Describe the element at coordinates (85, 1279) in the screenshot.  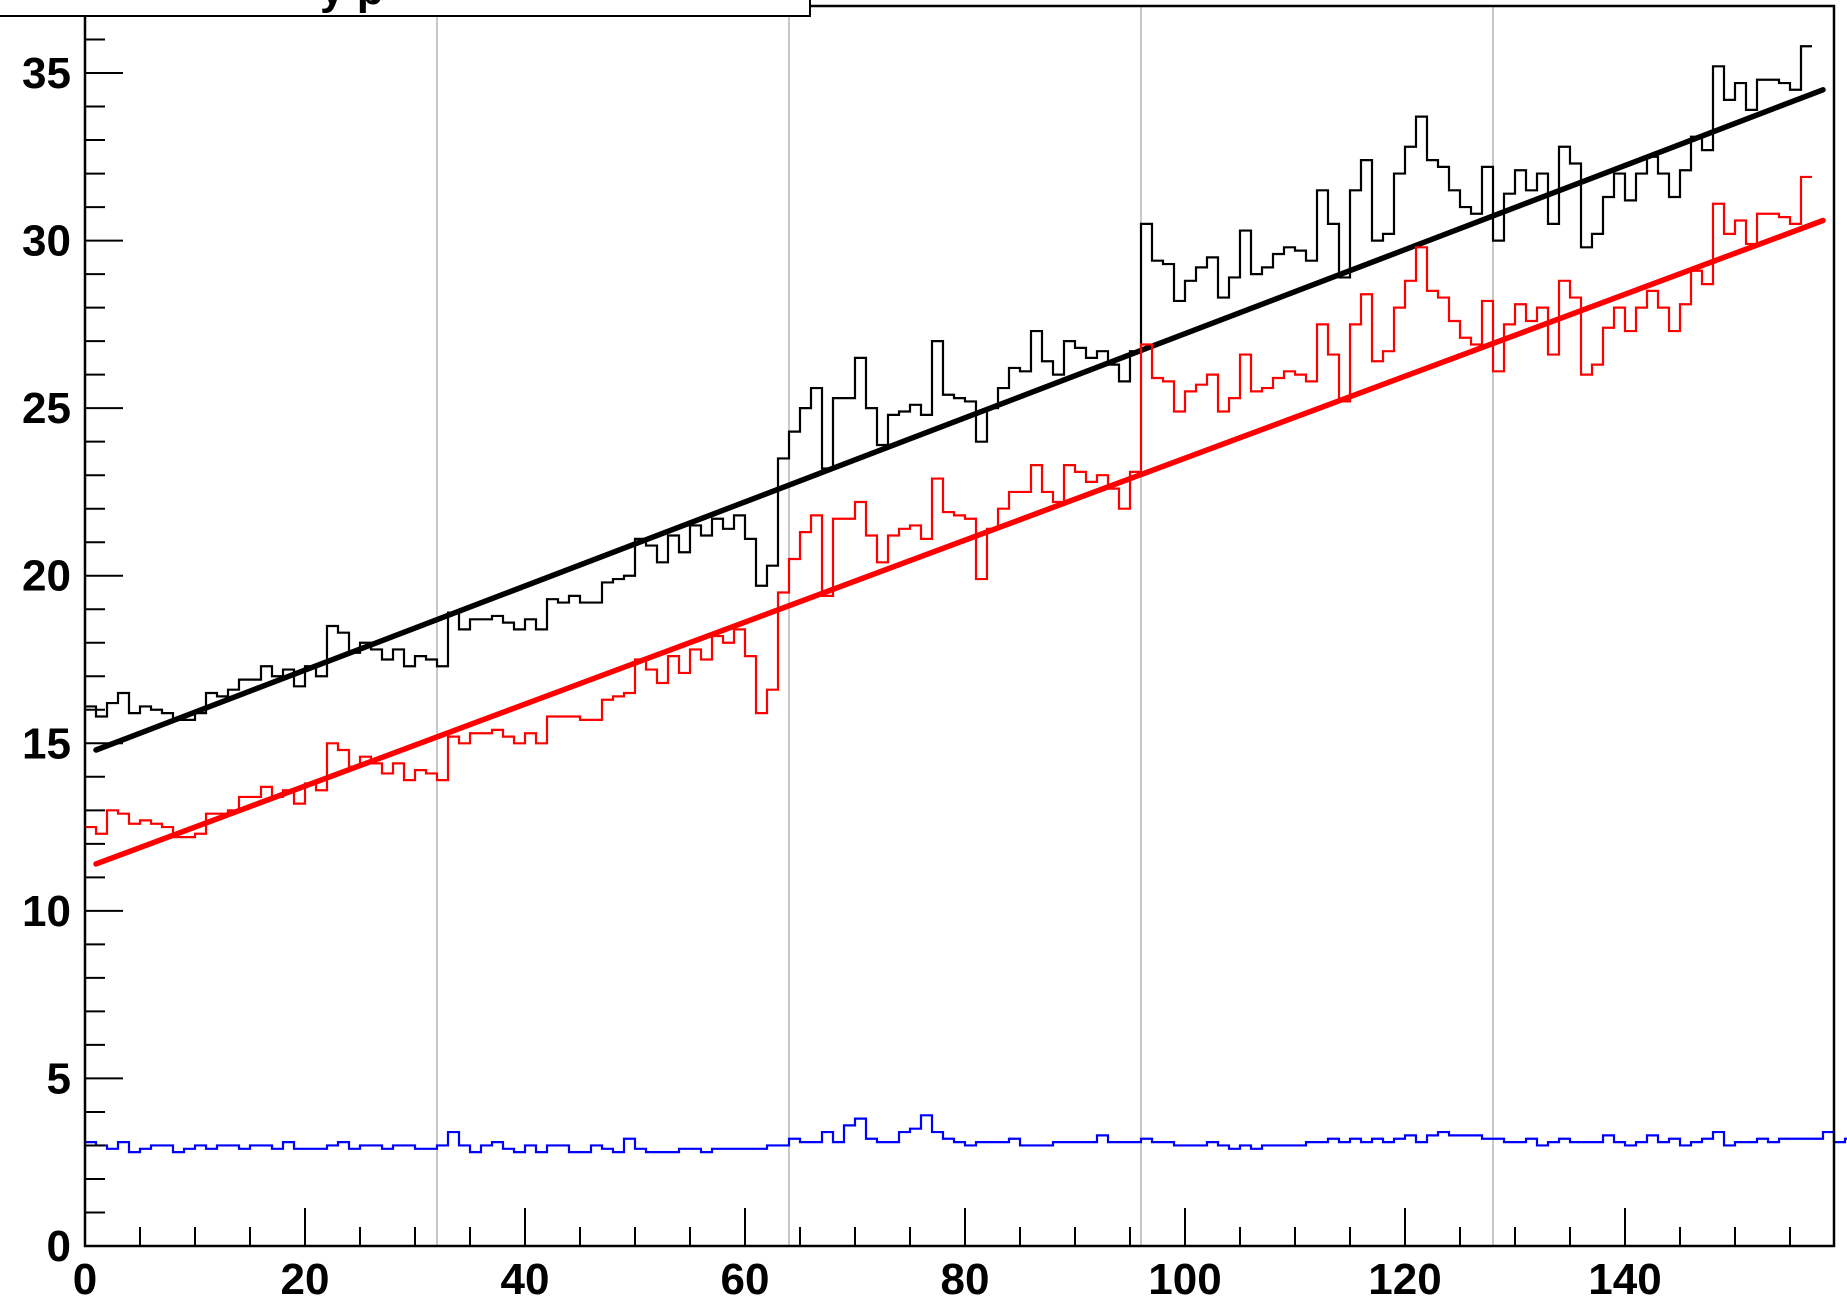
I see `x-tick-label: 0` at that location.